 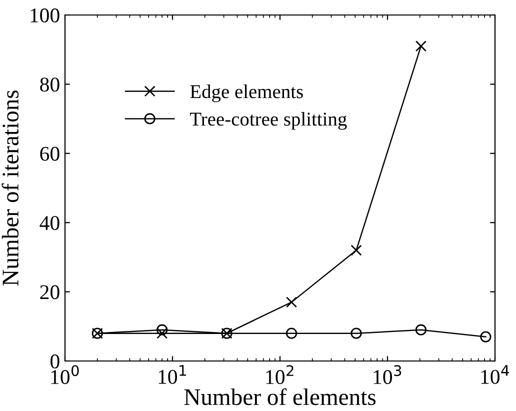 What do you see at coordinates (10, 188) in the screenshot?
I see `y-axis-title: Number of iterations` at bounding box center [10, 188].